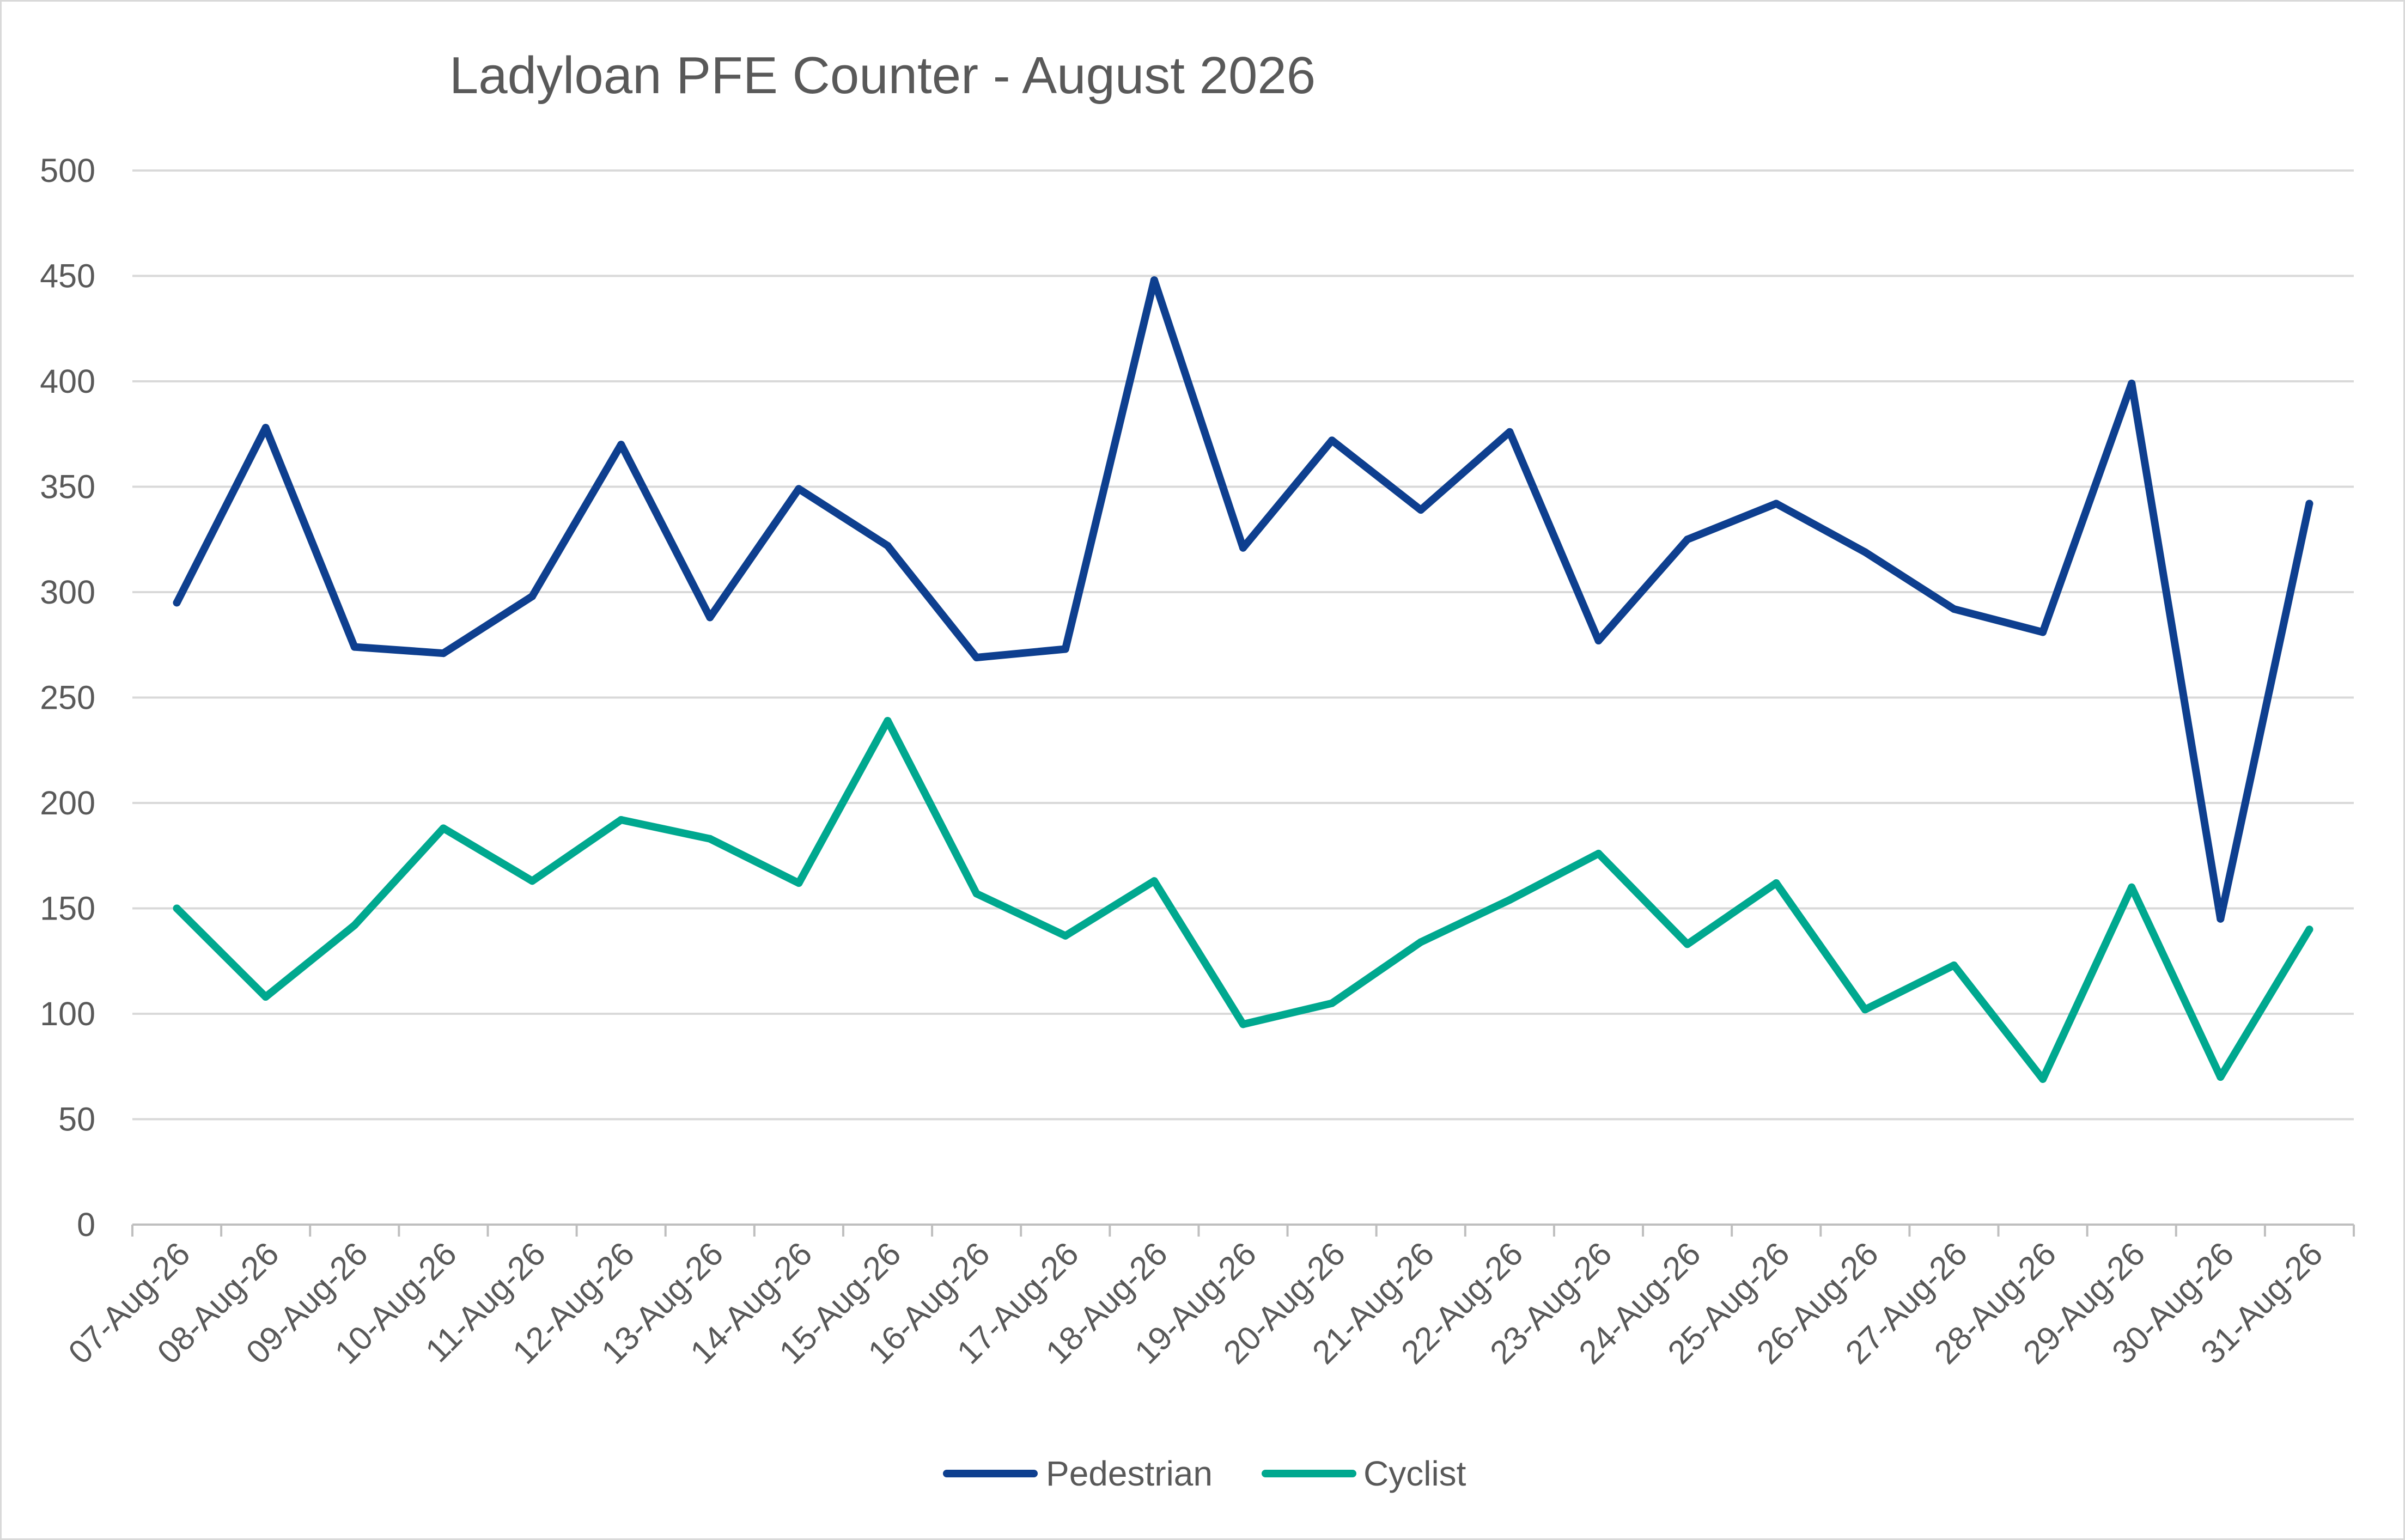  I want to click on y-tick-label: 50, so click(76, 1119).